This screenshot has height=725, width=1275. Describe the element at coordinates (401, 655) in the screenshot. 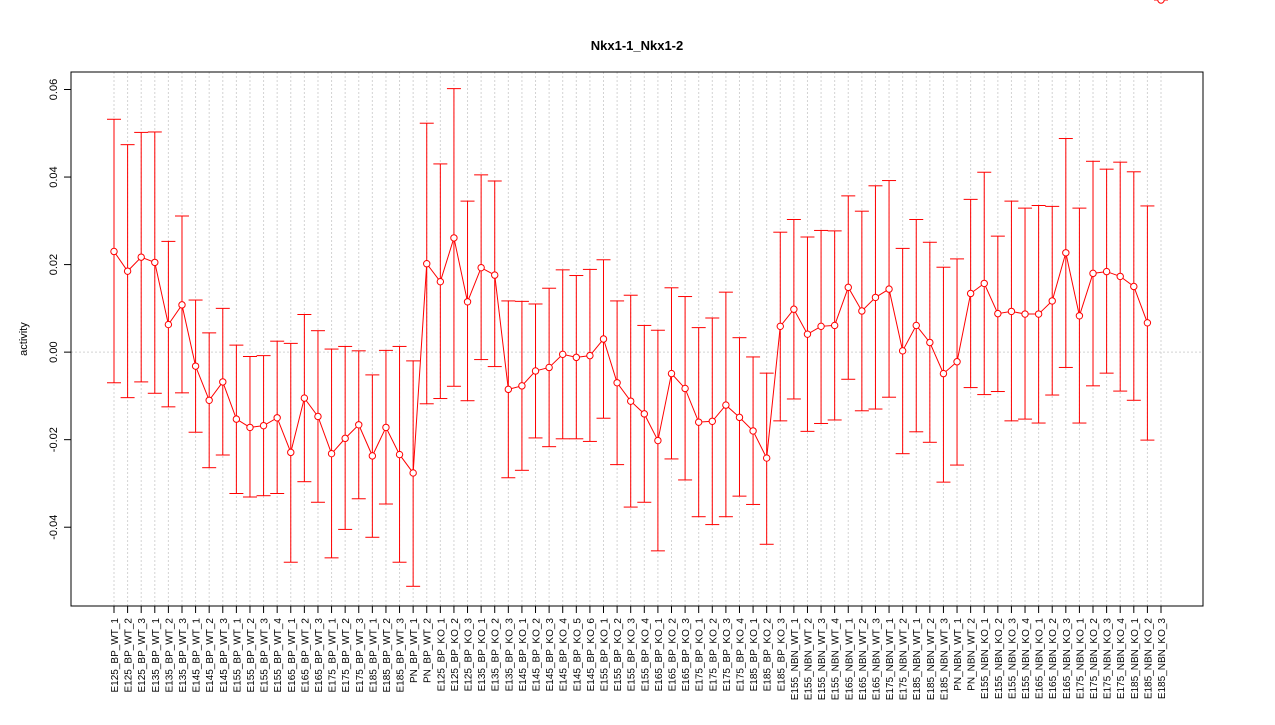

I see `x-tick-label: E185_BP_WT_3` at that location.